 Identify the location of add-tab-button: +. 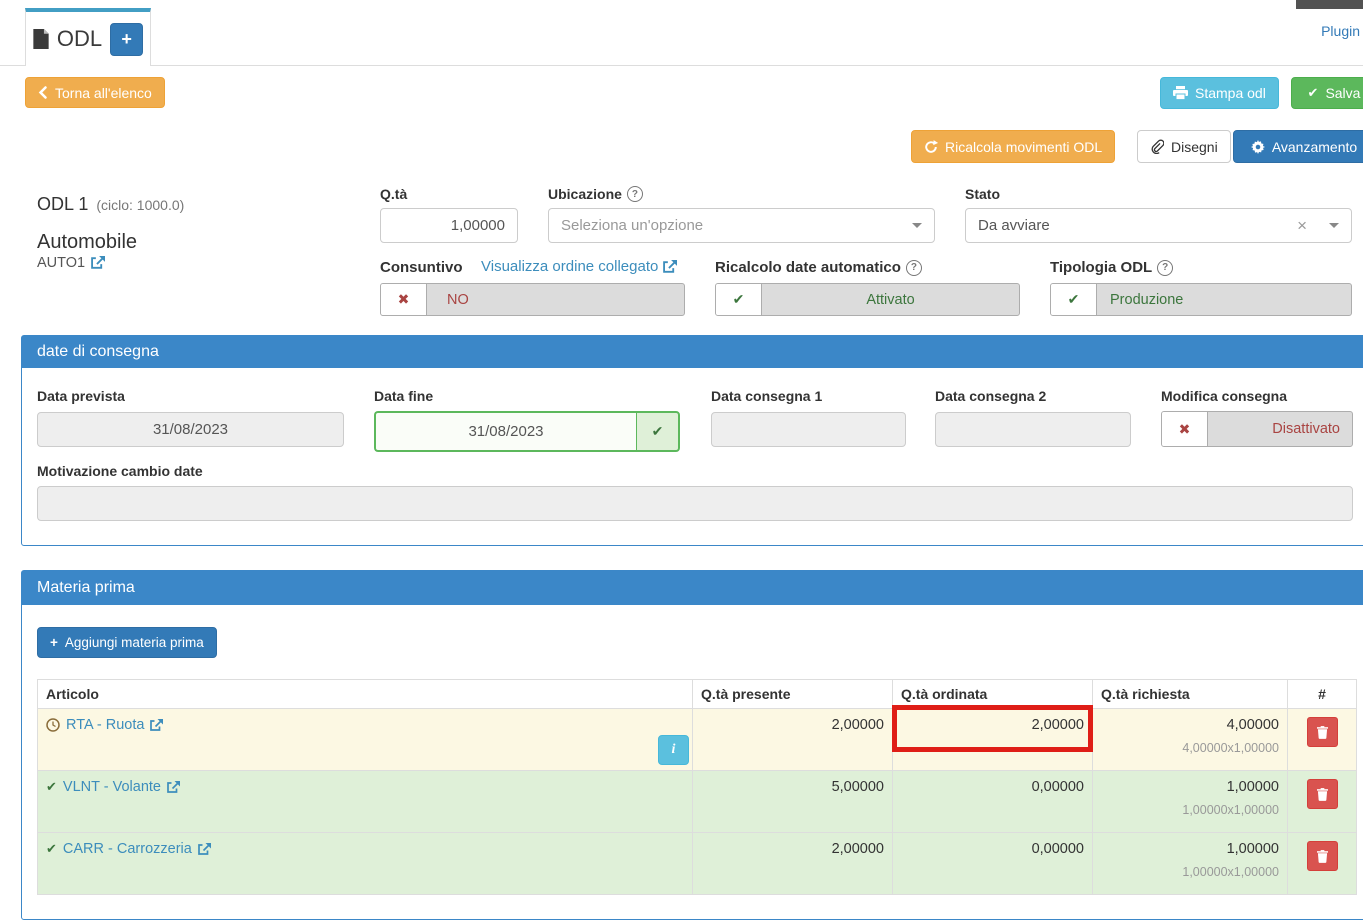
(127, 39).